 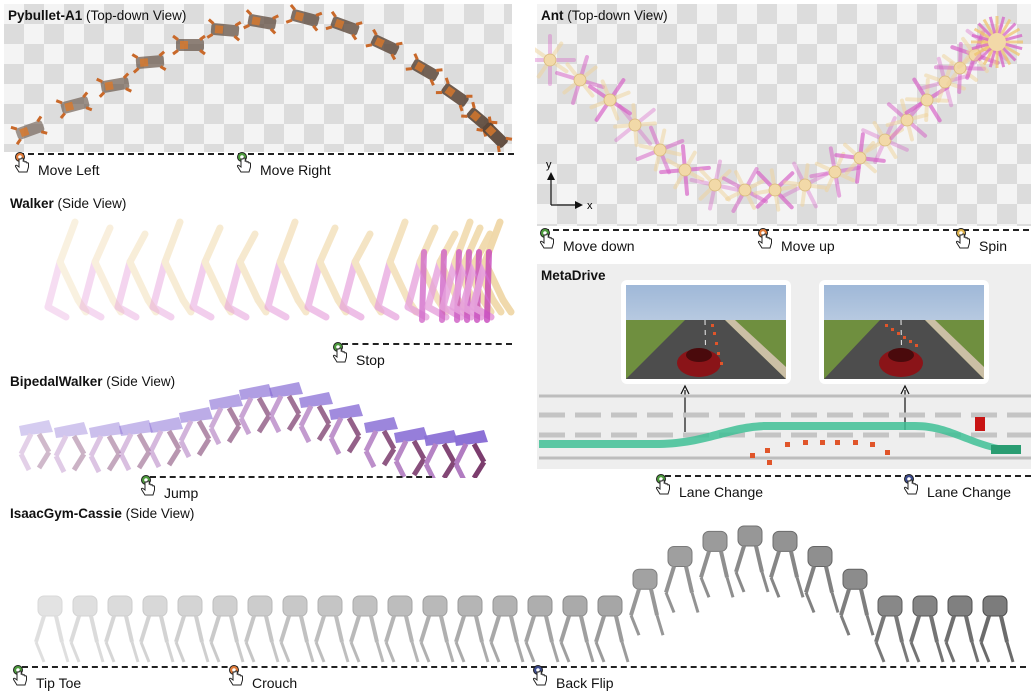 What do you see at coordinates (599, 246) in the screenshot?
I see `marker-label: Move down` at bounding box center [599, 246].